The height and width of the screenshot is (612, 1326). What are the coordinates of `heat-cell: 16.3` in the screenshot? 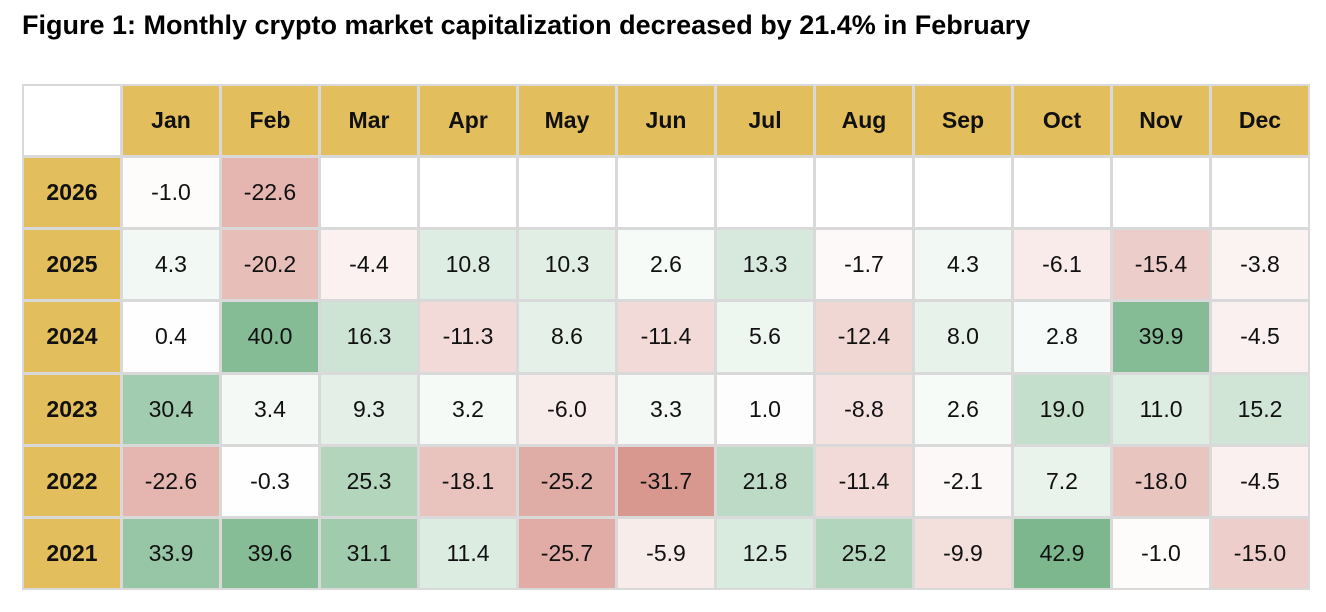 It's located at (369, 337).